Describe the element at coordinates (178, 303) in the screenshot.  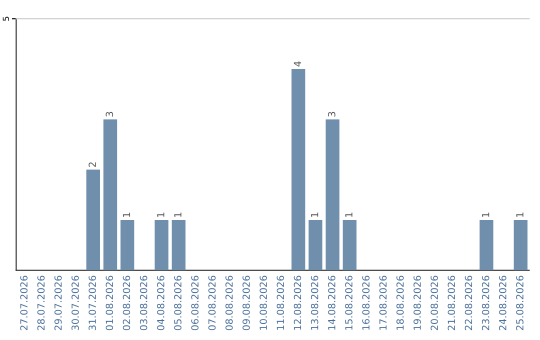
I see `x-tick-label: 05.08.2026` at that location.